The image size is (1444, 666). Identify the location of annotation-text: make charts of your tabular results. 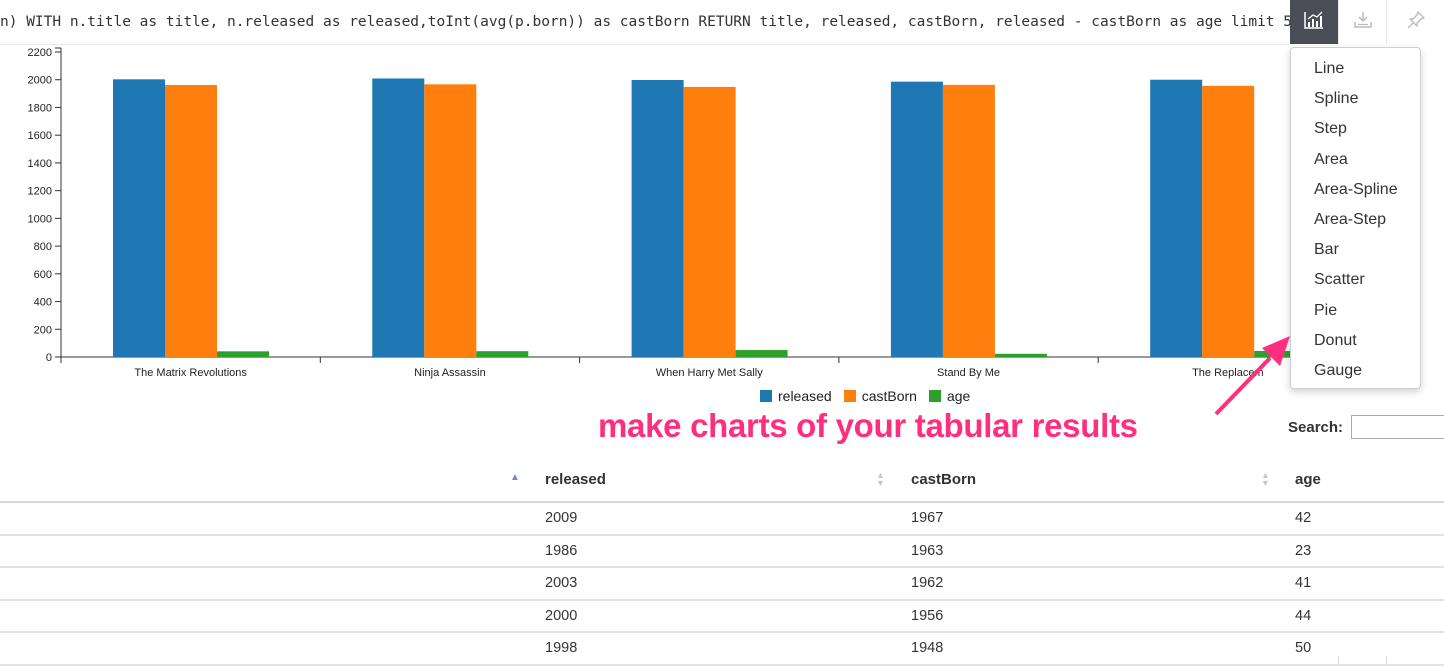
(868, 425).